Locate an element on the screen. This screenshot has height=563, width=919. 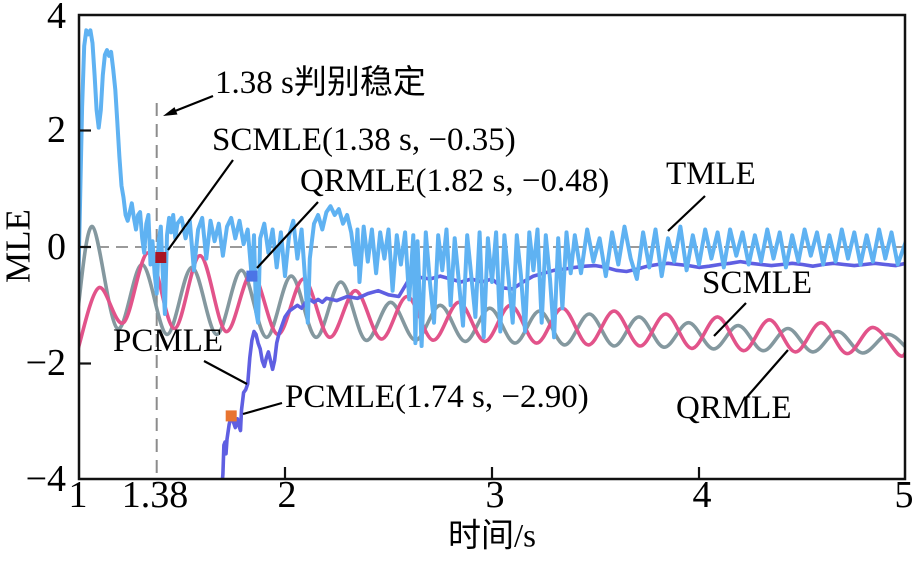
leader-pcmle-point is located at coordinates (262, 408).